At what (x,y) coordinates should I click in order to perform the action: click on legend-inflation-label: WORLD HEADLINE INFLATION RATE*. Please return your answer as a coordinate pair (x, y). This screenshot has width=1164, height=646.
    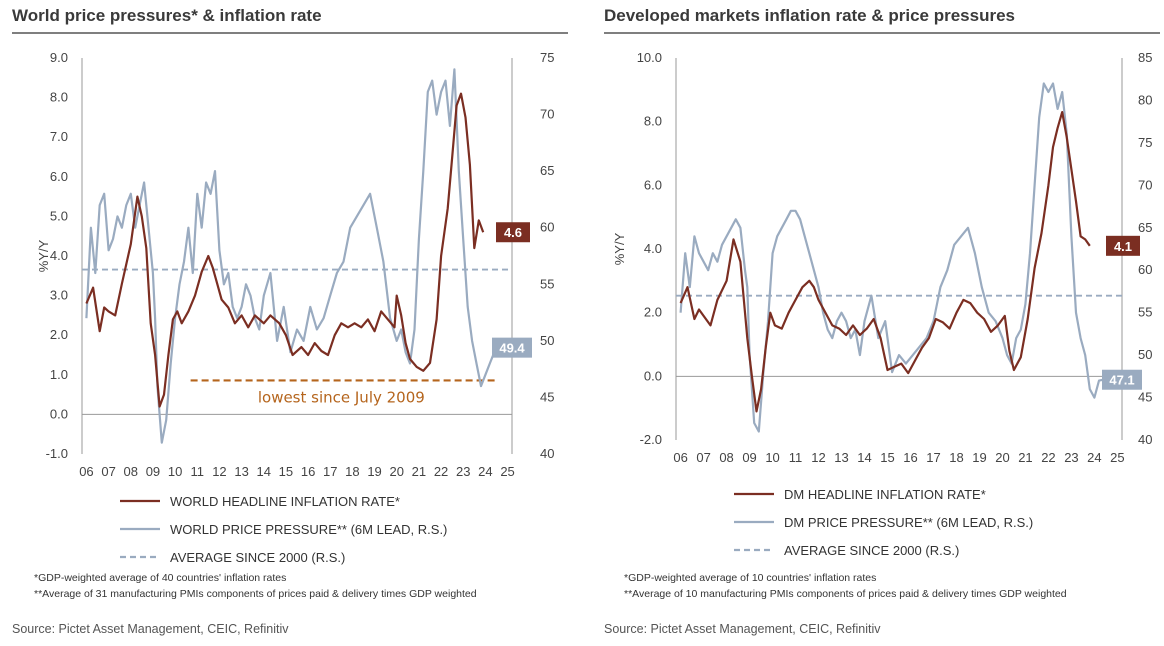
    Looking at the image, I should click on (285, 501).